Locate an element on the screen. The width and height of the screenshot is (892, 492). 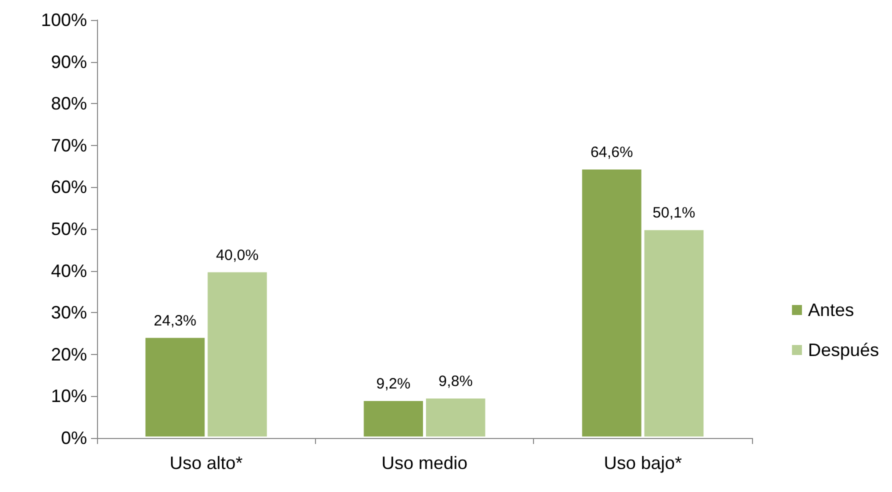
y-tick-label: 40% is located at coordinates (68, 270).